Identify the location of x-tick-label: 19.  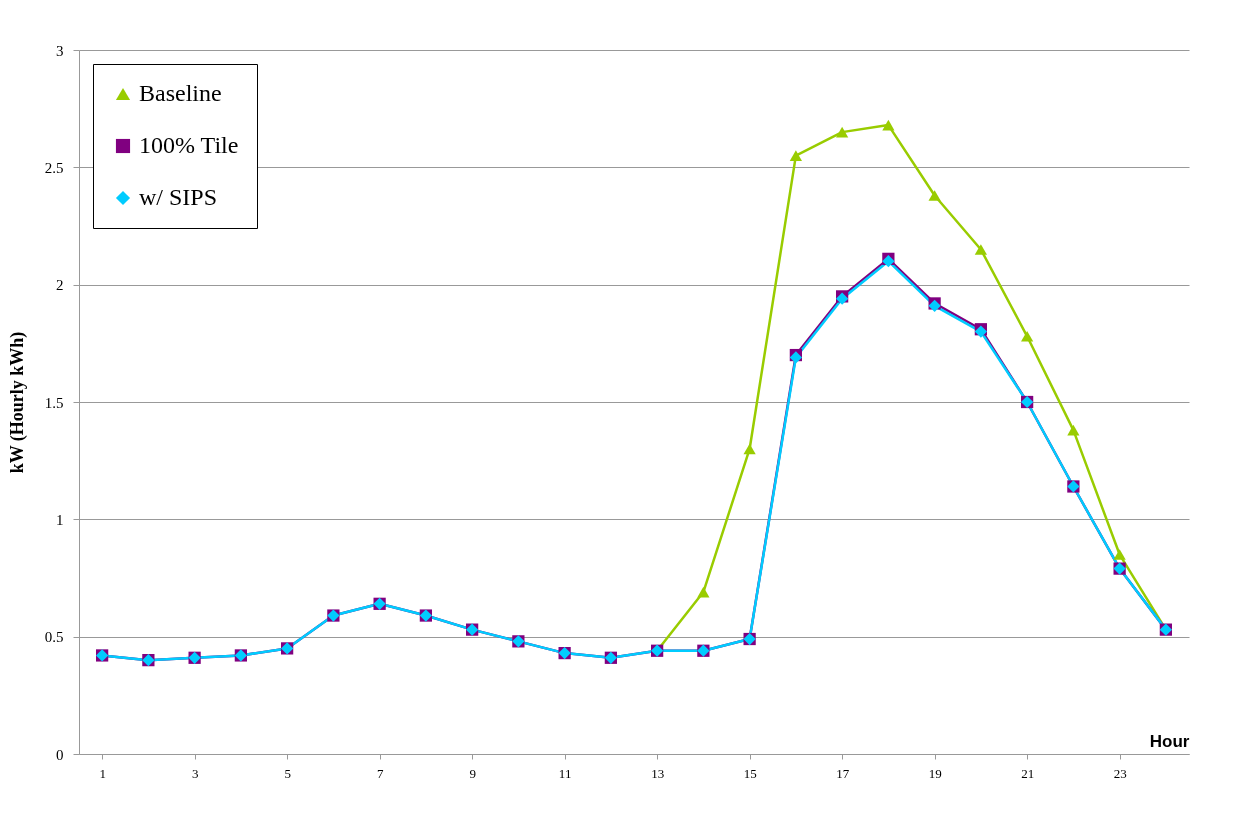
(935, 773).